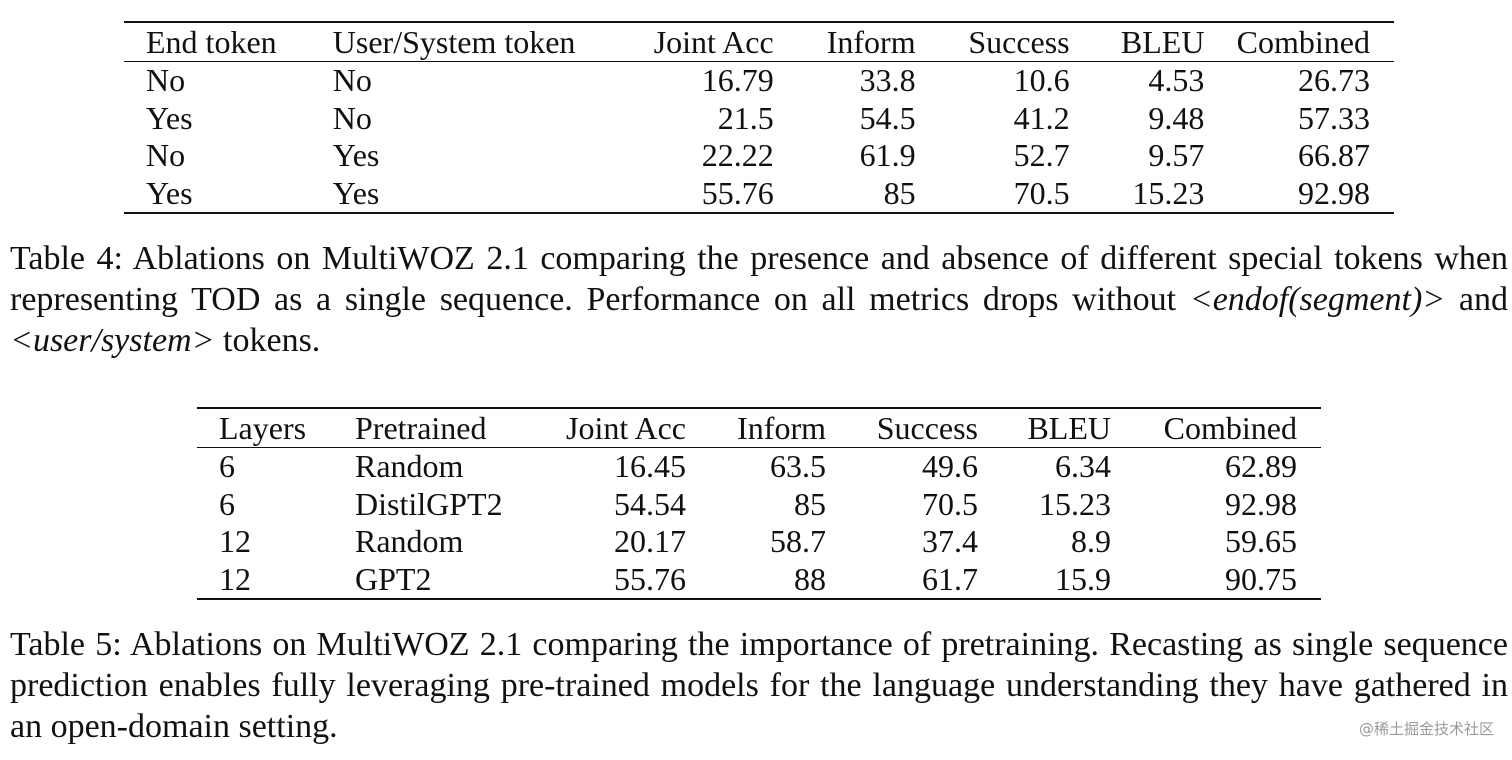  What do you see at coordinates (1176, 80) in the screenshot?
I see `cell-bleu: 4.53` at bounding box center [1176, 80].